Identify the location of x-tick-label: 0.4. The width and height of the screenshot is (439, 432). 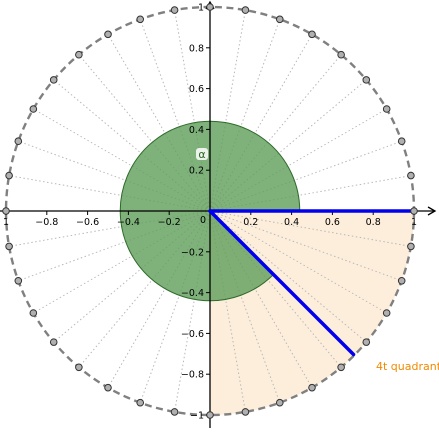
(291, 222).